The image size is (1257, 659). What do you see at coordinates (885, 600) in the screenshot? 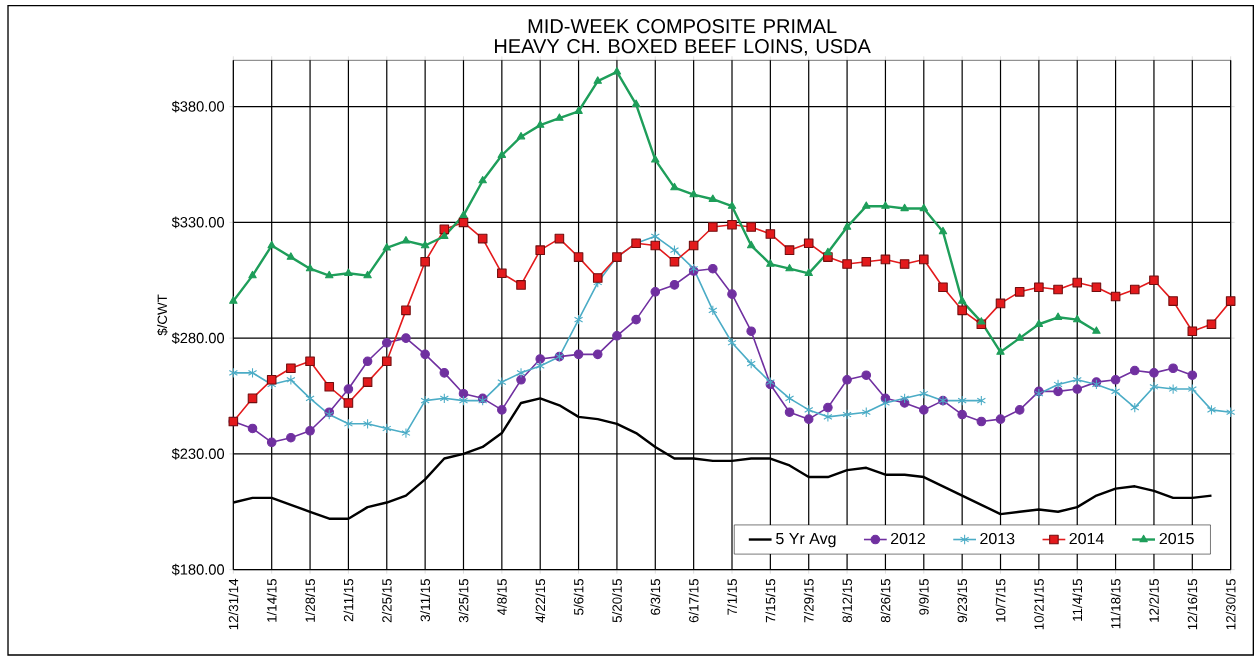
I see `x-tick-label: 8/26/15` at bounding box center [885, 600].